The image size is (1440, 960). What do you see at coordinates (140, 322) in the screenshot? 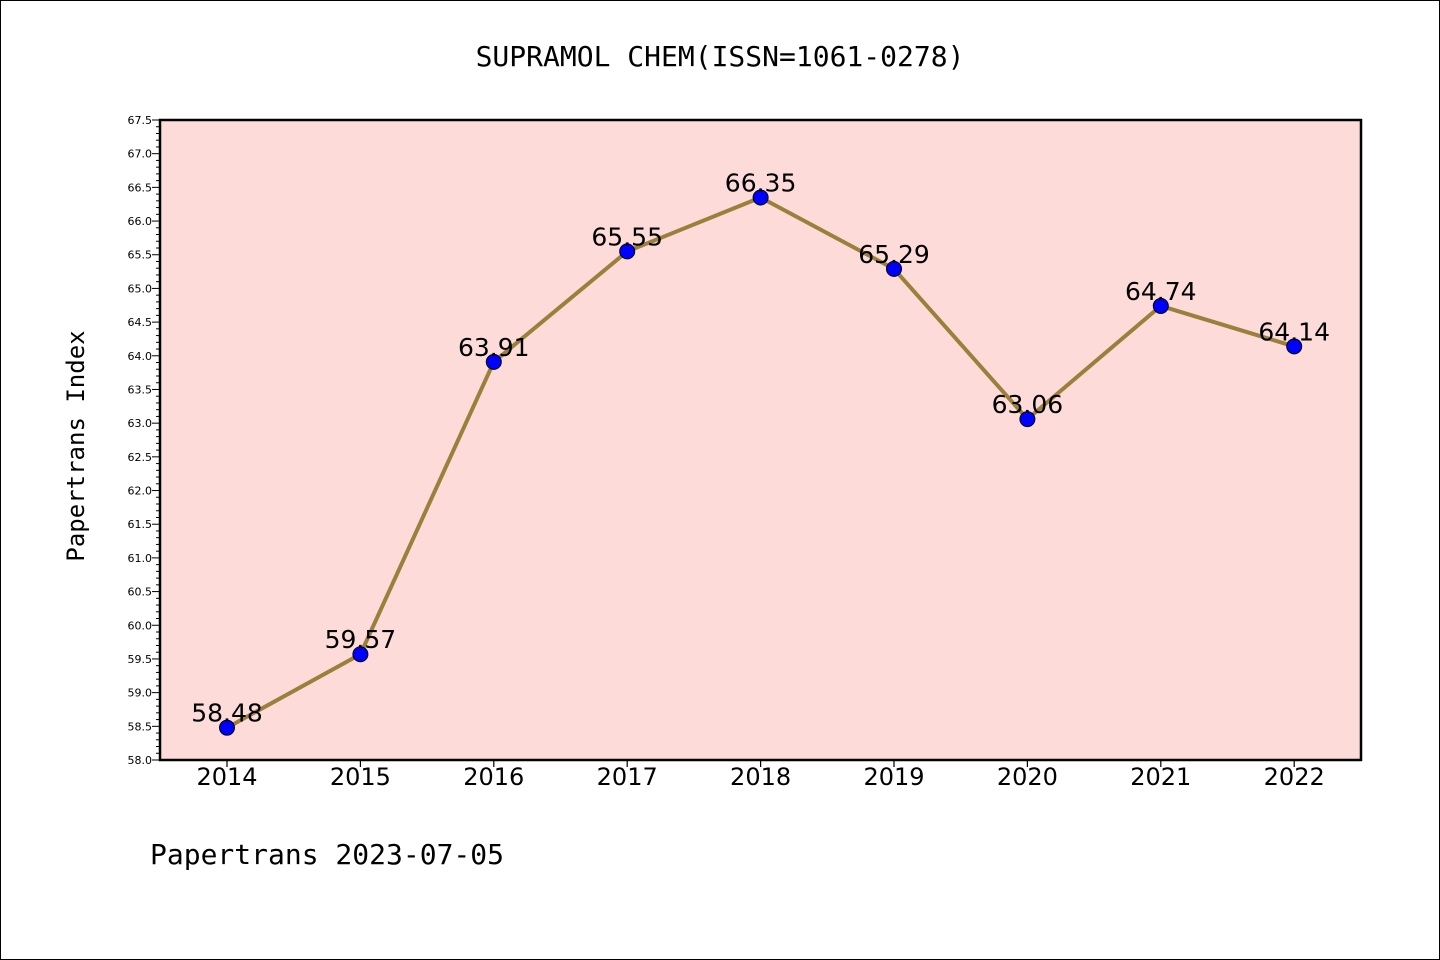
I see `y-tick-label: 64.5` at bounding box center [140, 322].